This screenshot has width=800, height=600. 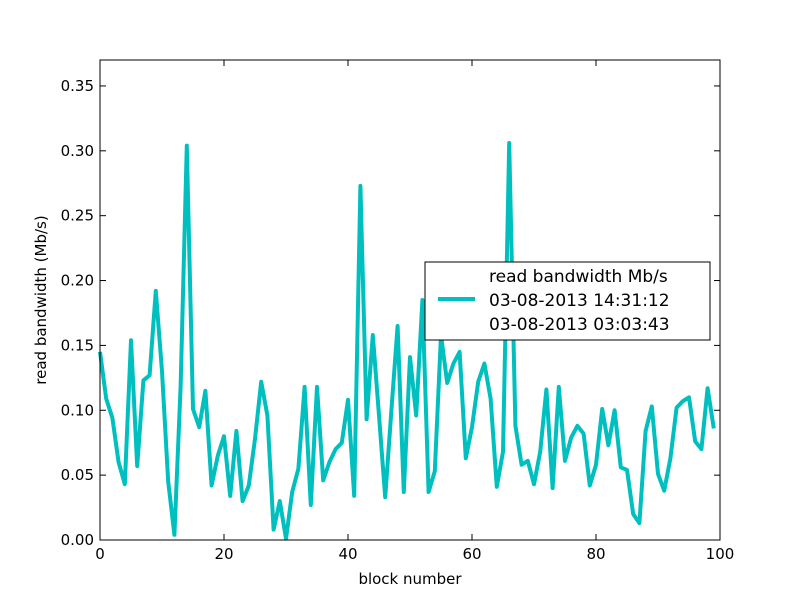 What do you see at coordinates (579, 325) in the screenshot?
I see `legend-entry-2: 03-08-2013 03:03:43` at bounding box center [579, 325].